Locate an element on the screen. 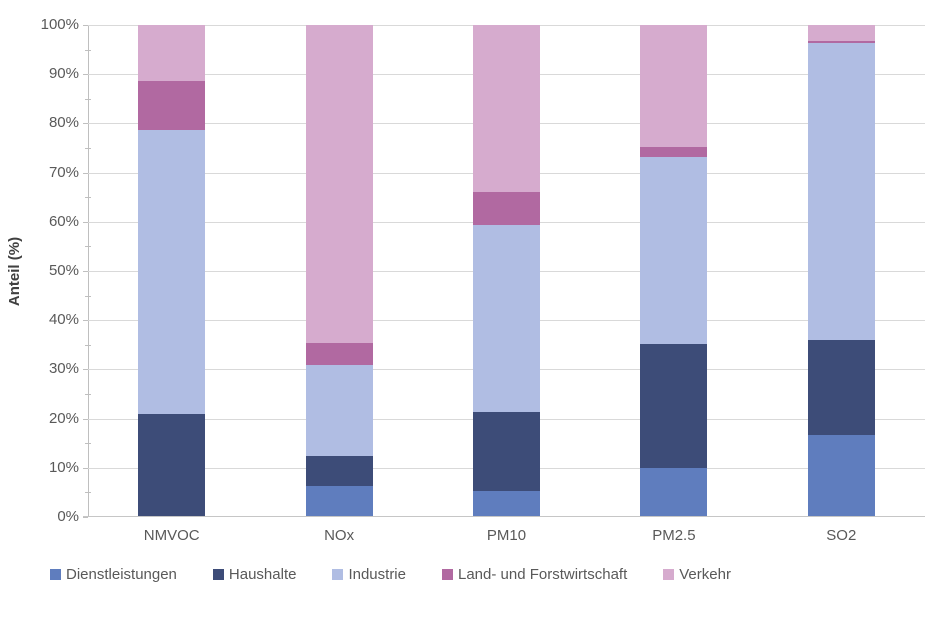  y-axis-title: Anteil (%) is located at coordinates (15, 271).